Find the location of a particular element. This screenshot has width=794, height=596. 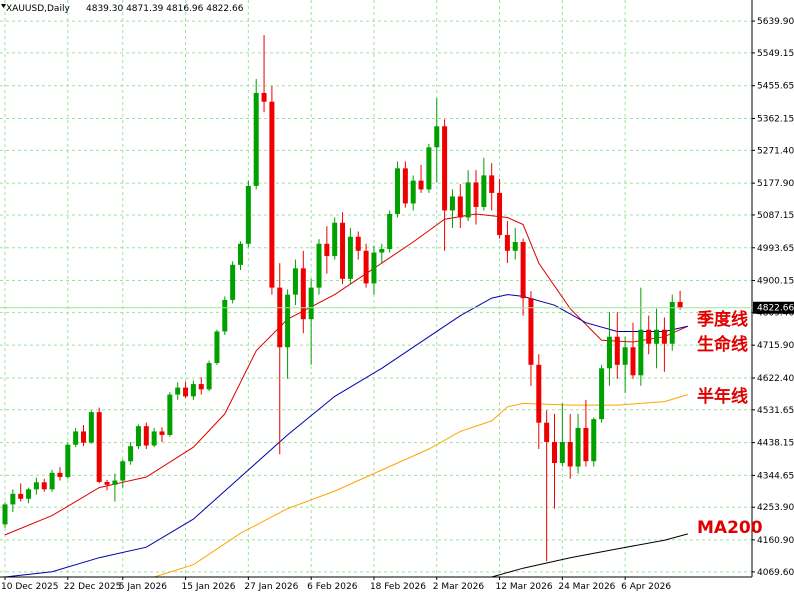

y-tick-label: 5087.15 is located at coordinates (775, 216).